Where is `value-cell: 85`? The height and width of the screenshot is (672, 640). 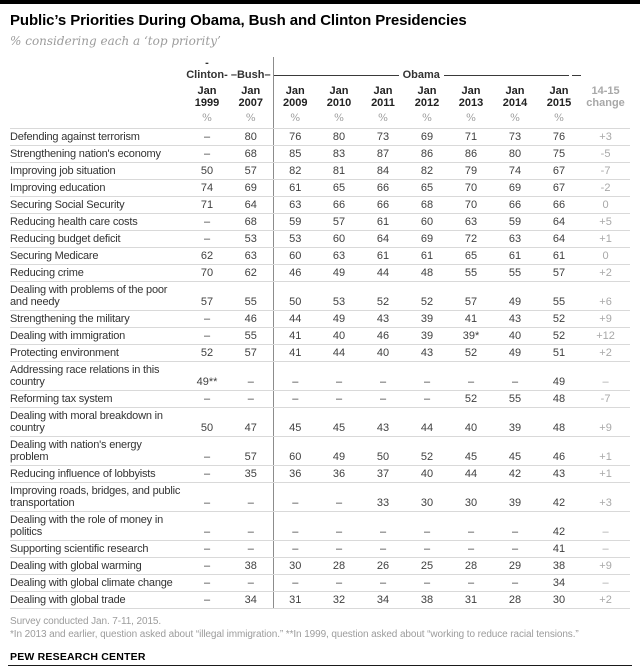 value-cell: 85 is located at coordinates (294, 154).